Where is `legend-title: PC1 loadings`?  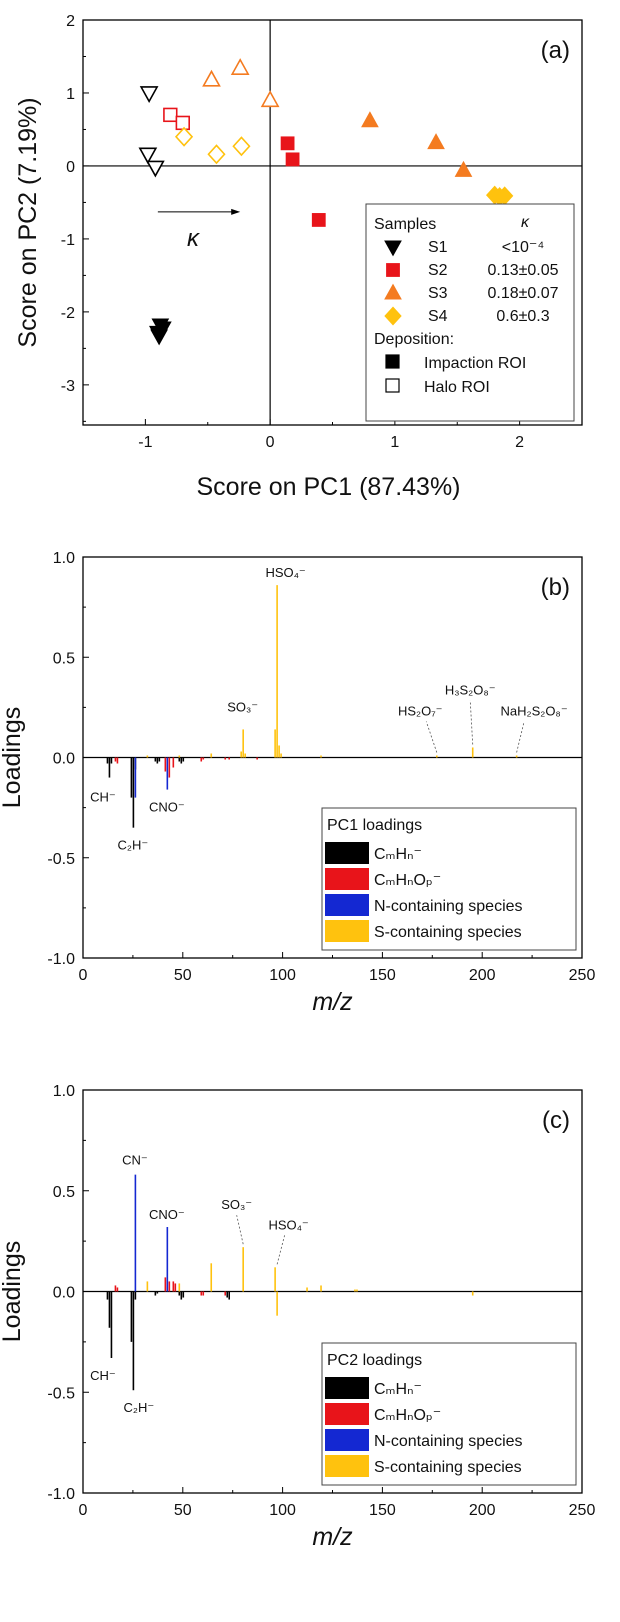
legend-title: PC1 loadings is located at coordinates (374, 825).